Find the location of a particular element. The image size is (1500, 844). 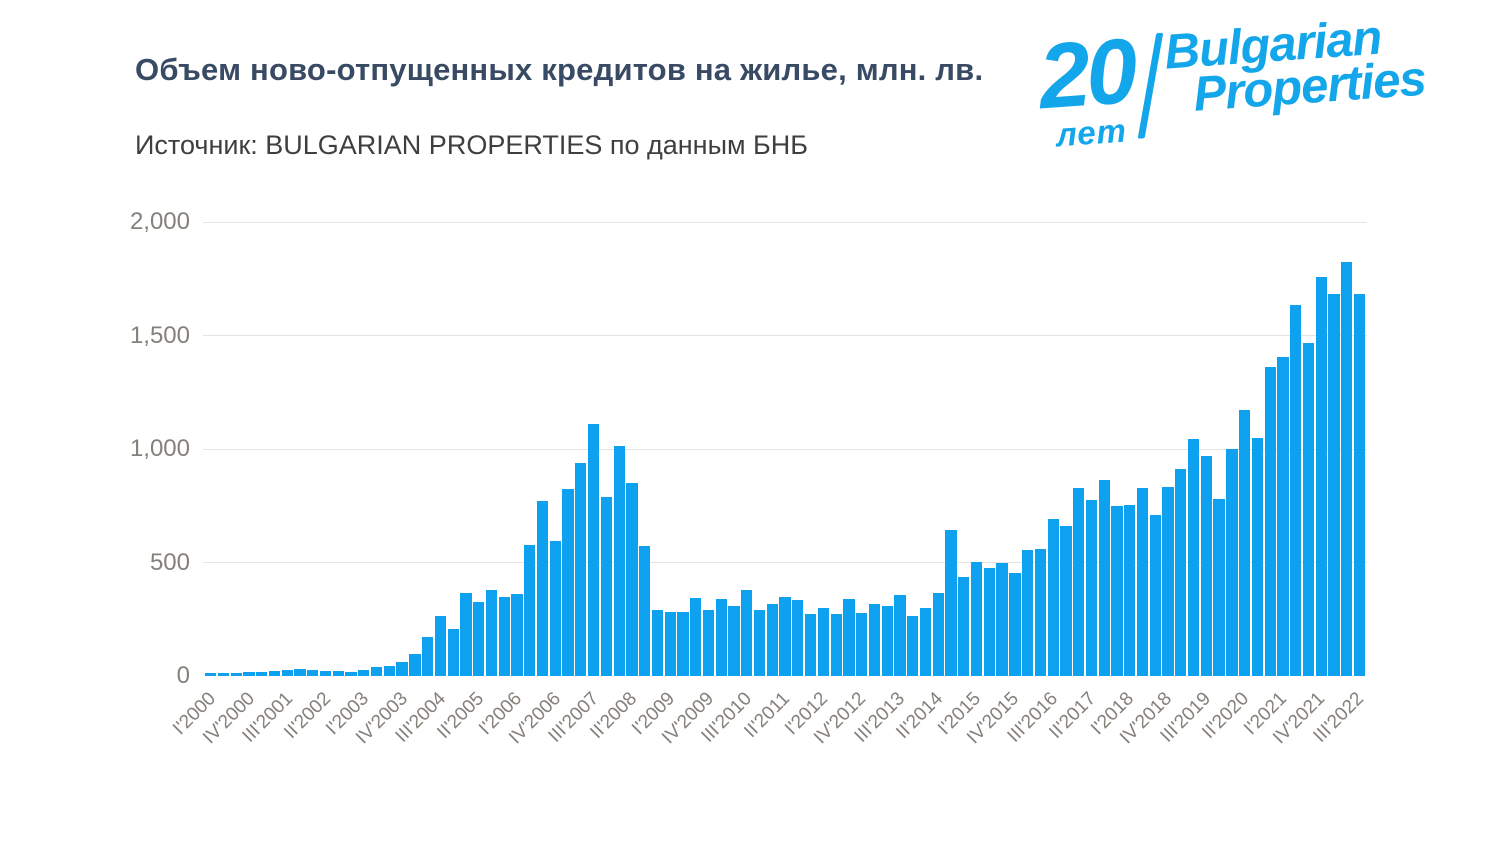

bar-III'2012 is located at coordinates (849, 637).